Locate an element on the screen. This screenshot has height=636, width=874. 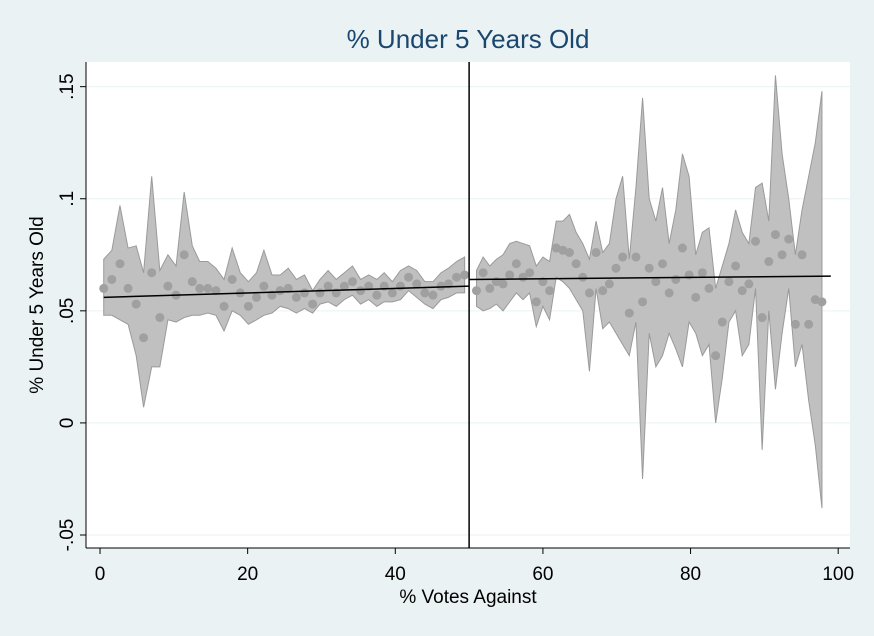
y-tick-label: -.05 is located at coordinates (67, 535).